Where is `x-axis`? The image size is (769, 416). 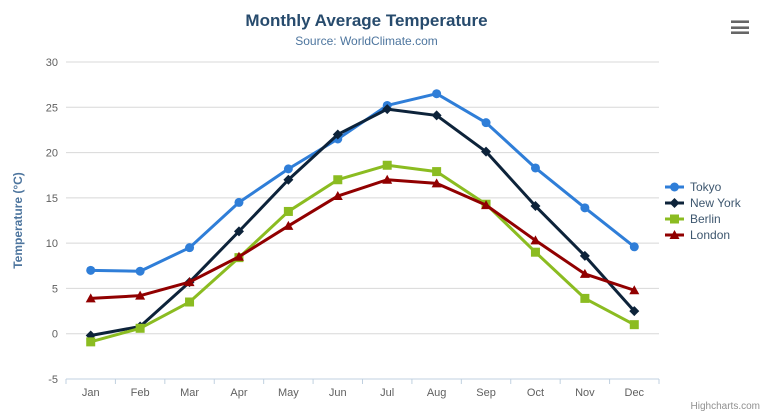 x-axis is located at coordinates (362, 381).